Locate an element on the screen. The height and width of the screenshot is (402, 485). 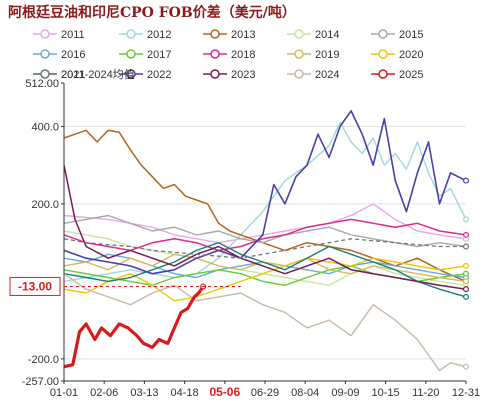
legend-2015-label: 2015 is located at coordinates (411, 35).